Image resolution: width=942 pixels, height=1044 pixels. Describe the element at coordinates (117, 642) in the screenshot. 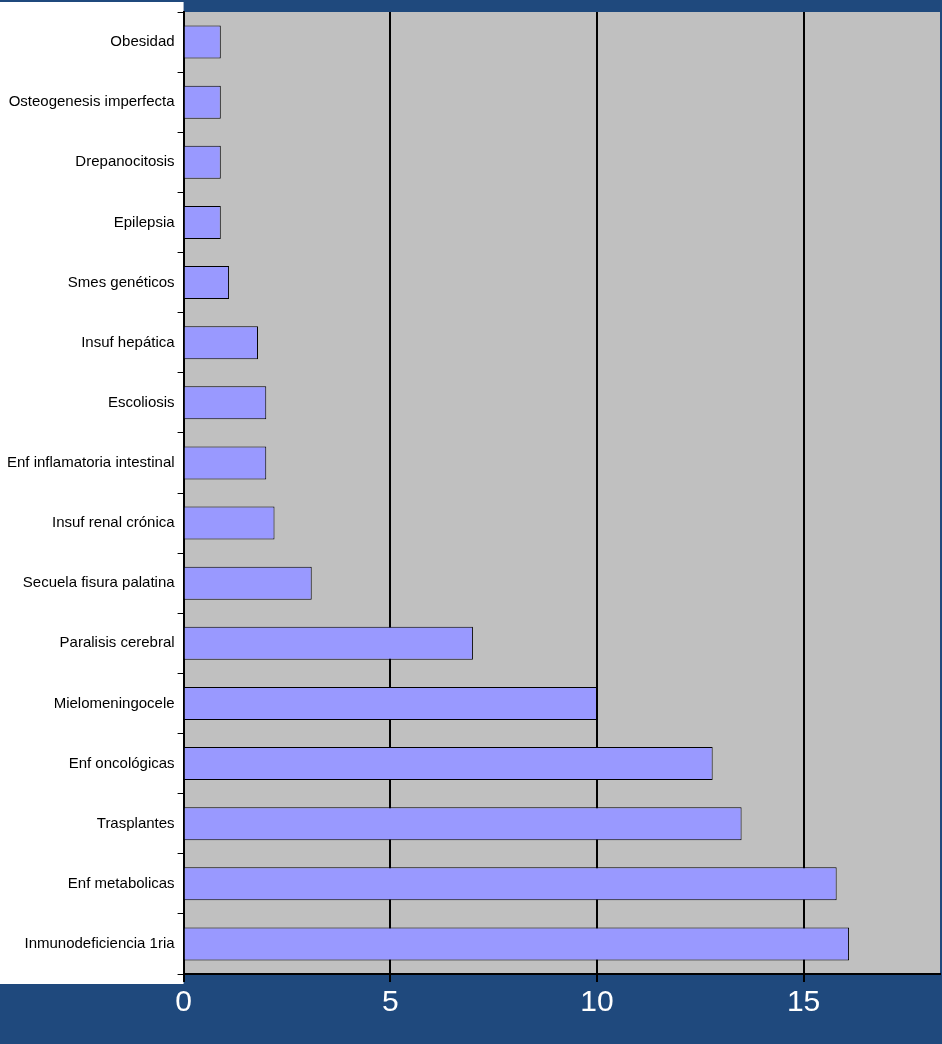

I see `y-tick-label: Paralisis cerebral` at that location.